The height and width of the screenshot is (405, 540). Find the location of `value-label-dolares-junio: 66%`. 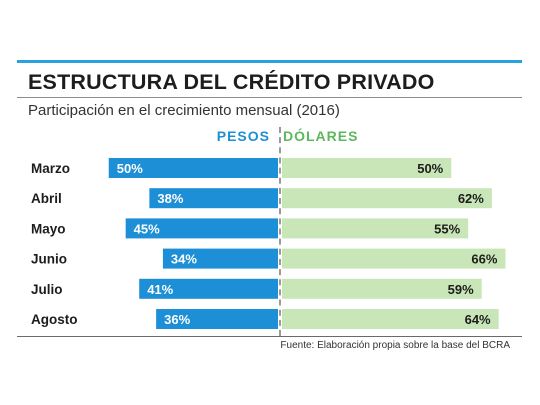

value-label-dolares-junio: 66% is located at coordinates (484, 259).